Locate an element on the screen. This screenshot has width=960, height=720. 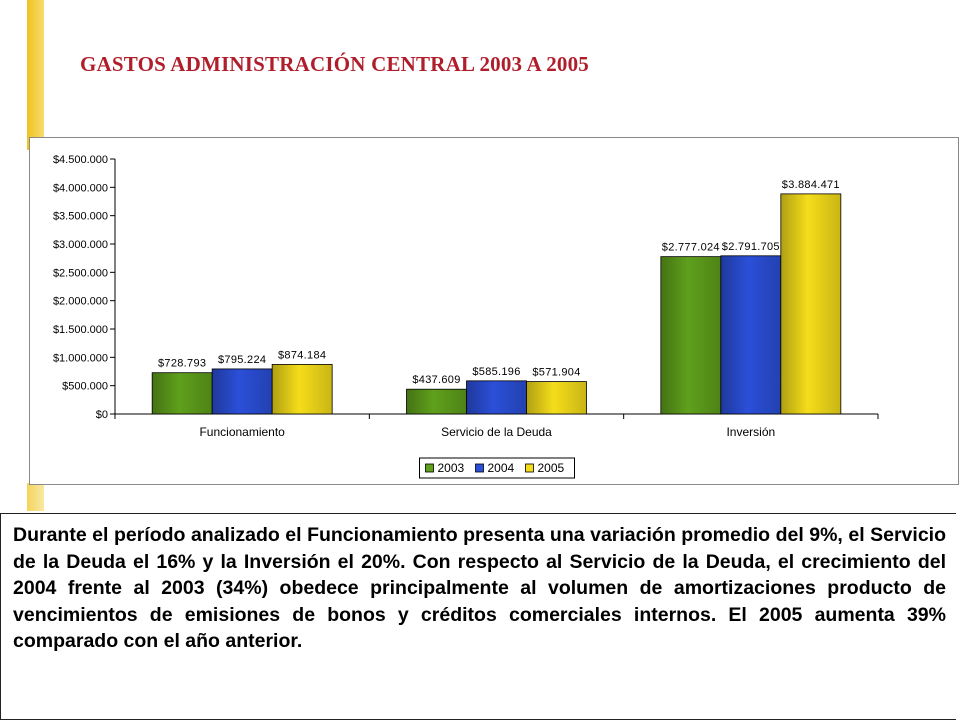
y-tick-label: $0 is located at coordinates (102, 415).